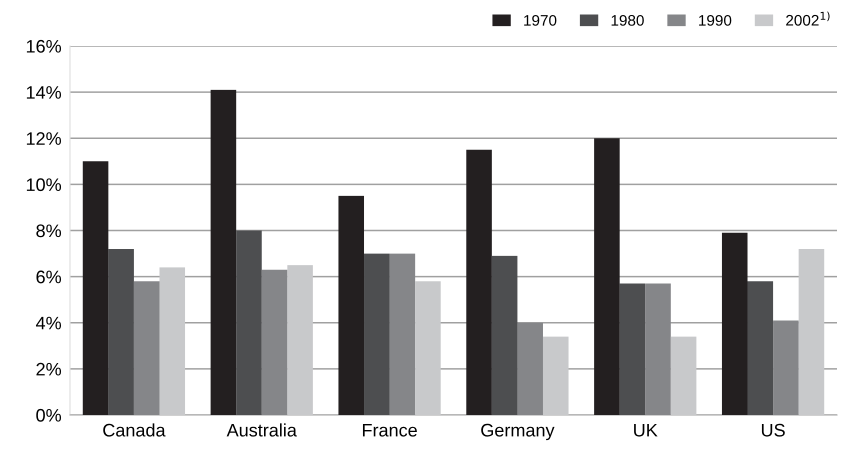  Describe the element at coordinates (646, 430) in the screenshot. I see `x-tick-label: UK` at that location.